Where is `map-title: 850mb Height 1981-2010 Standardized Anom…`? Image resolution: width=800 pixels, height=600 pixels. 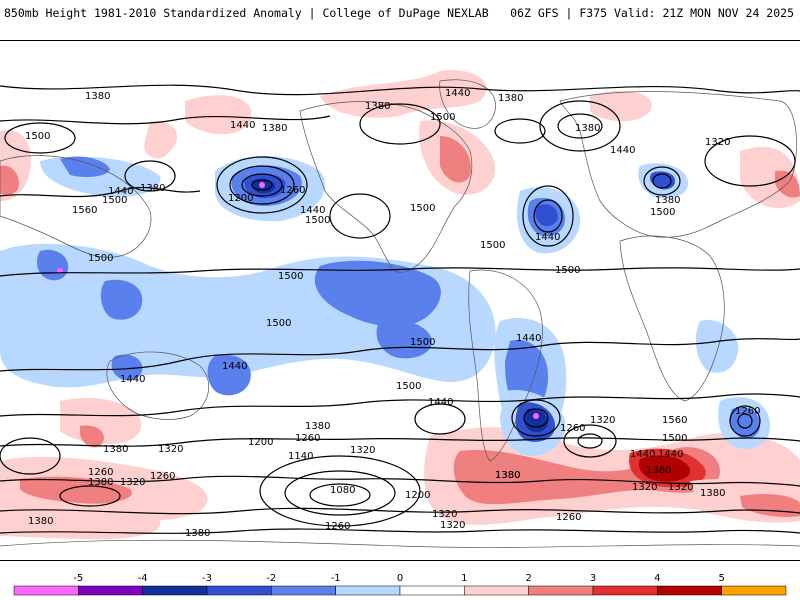 map-title: 850mb Height 1981-2010 Standardized Anom… is located at coordinates (246, 13).